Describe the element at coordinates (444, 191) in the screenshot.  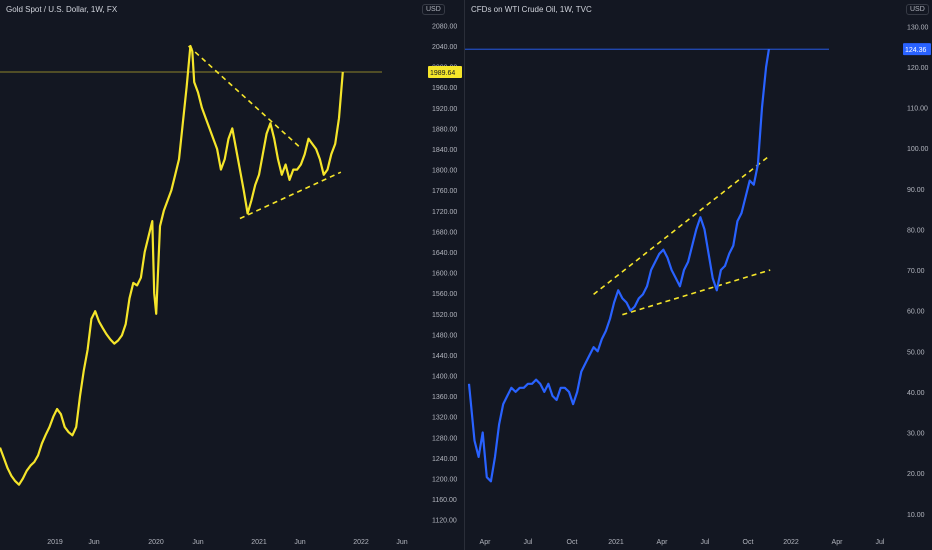
I see `y-tick-label: 1760.00` at that location.